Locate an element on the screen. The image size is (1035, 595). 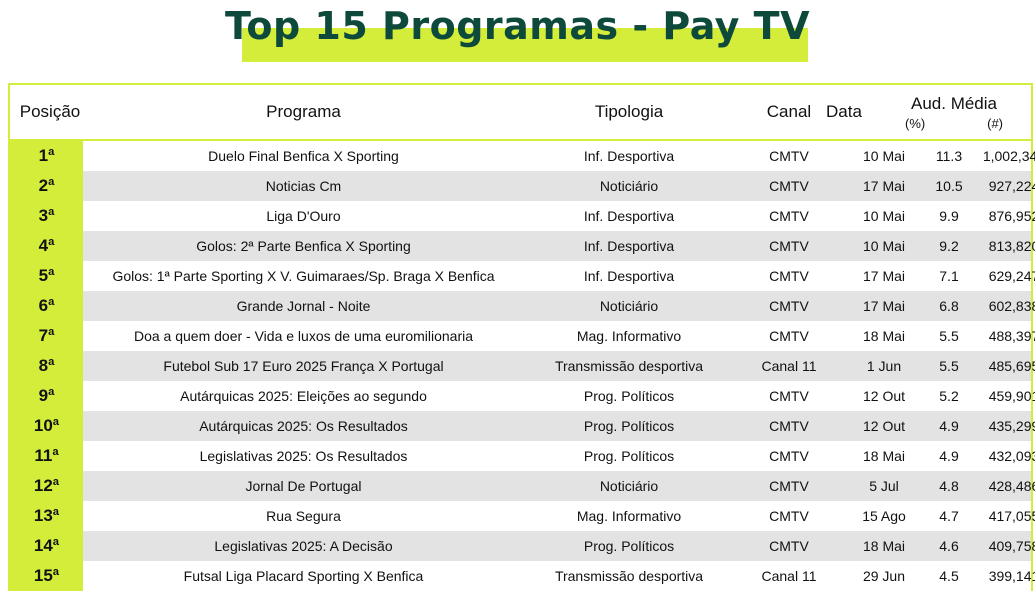
aud-num-cell: 1,002,342 is located at coordinates (1008, 156).